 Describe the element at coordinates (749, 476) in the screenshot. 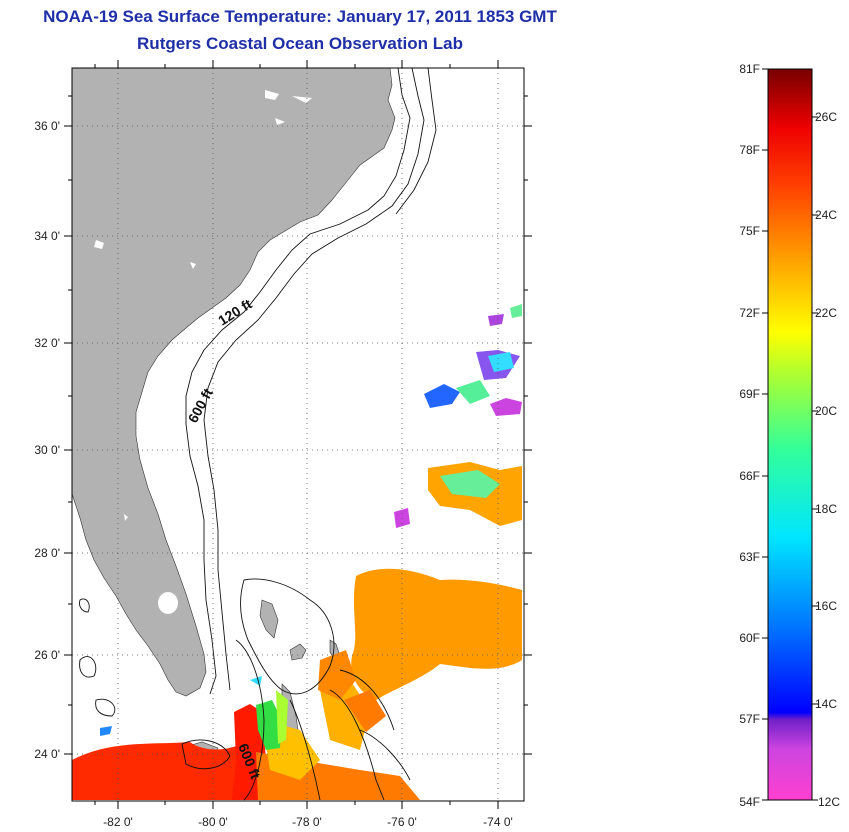

I see `cb-label-66f: 66F` at that location.